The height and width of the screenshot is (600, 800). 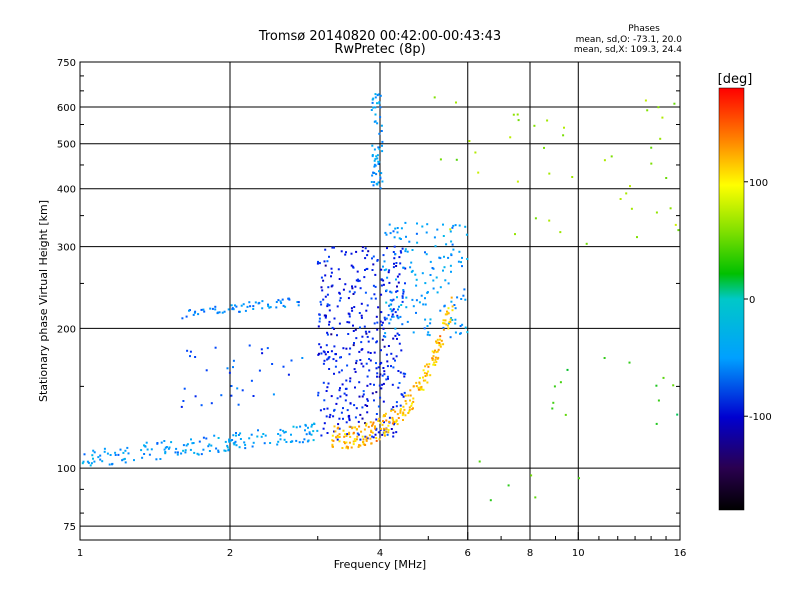 I want to click on x-tick-label: 4, so click(x=380, y=553).